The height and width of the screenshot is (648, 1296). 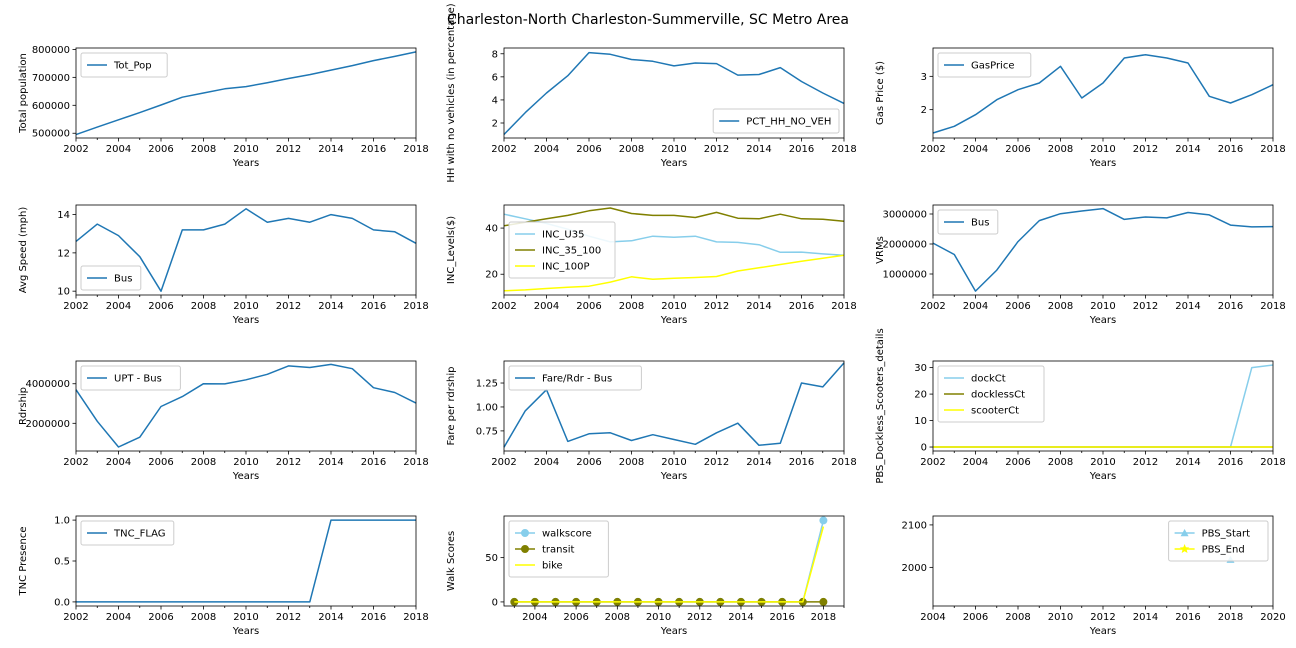 What do you see at coordinates (47, 424) in the screenshot?
I see `y-tick-label: 2000000` at bounding box center [47, 424].